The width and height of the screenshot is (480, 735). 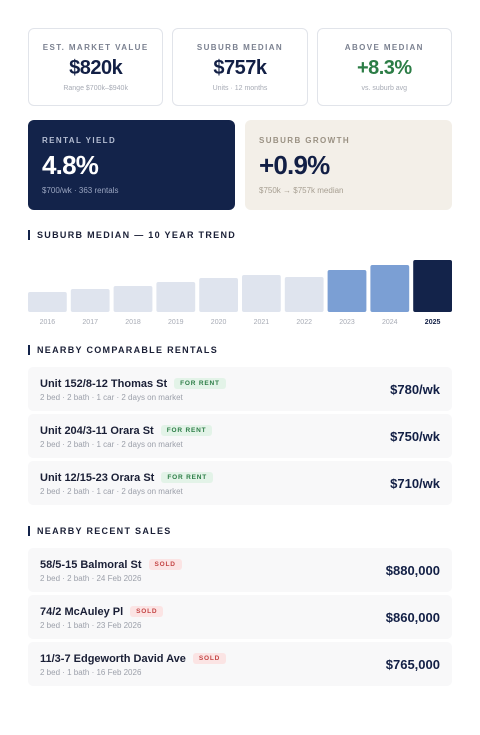 I want to click on stat-value: $757k, so click(x=240, y=68).